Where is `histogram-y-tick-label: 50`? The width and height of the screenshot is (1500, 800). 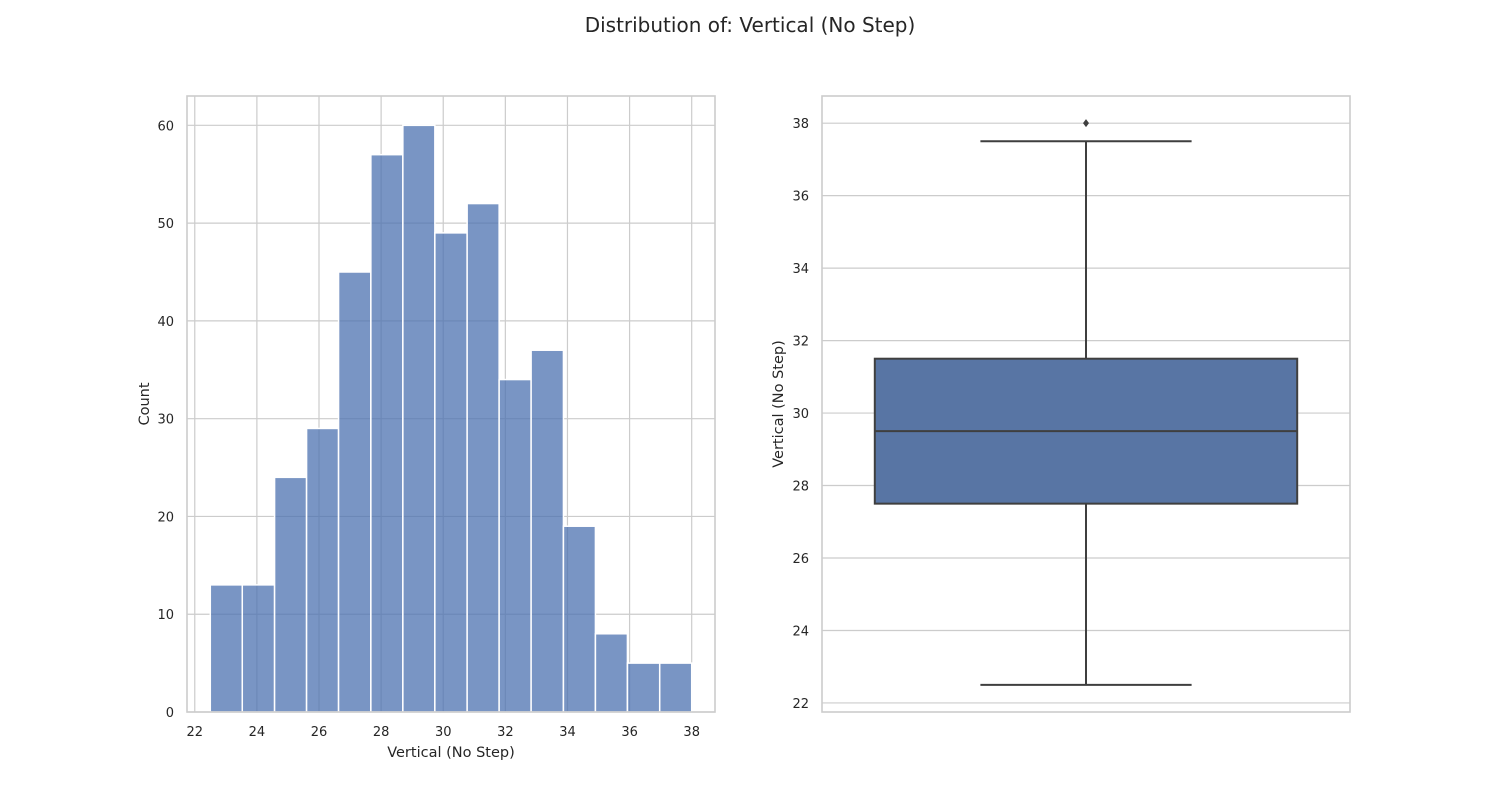 histogram-y-tick-label: 50 is located at coordinates (165, 224).